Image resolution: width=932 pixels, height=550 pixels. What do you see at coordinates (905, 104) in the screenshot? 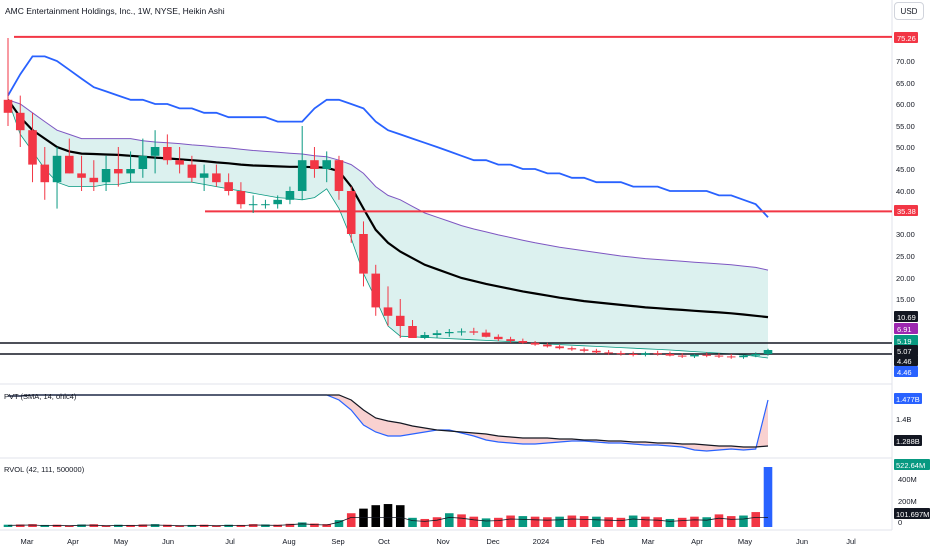
I see `price-tick-label: 60.00` at bounding box center [905, 104].